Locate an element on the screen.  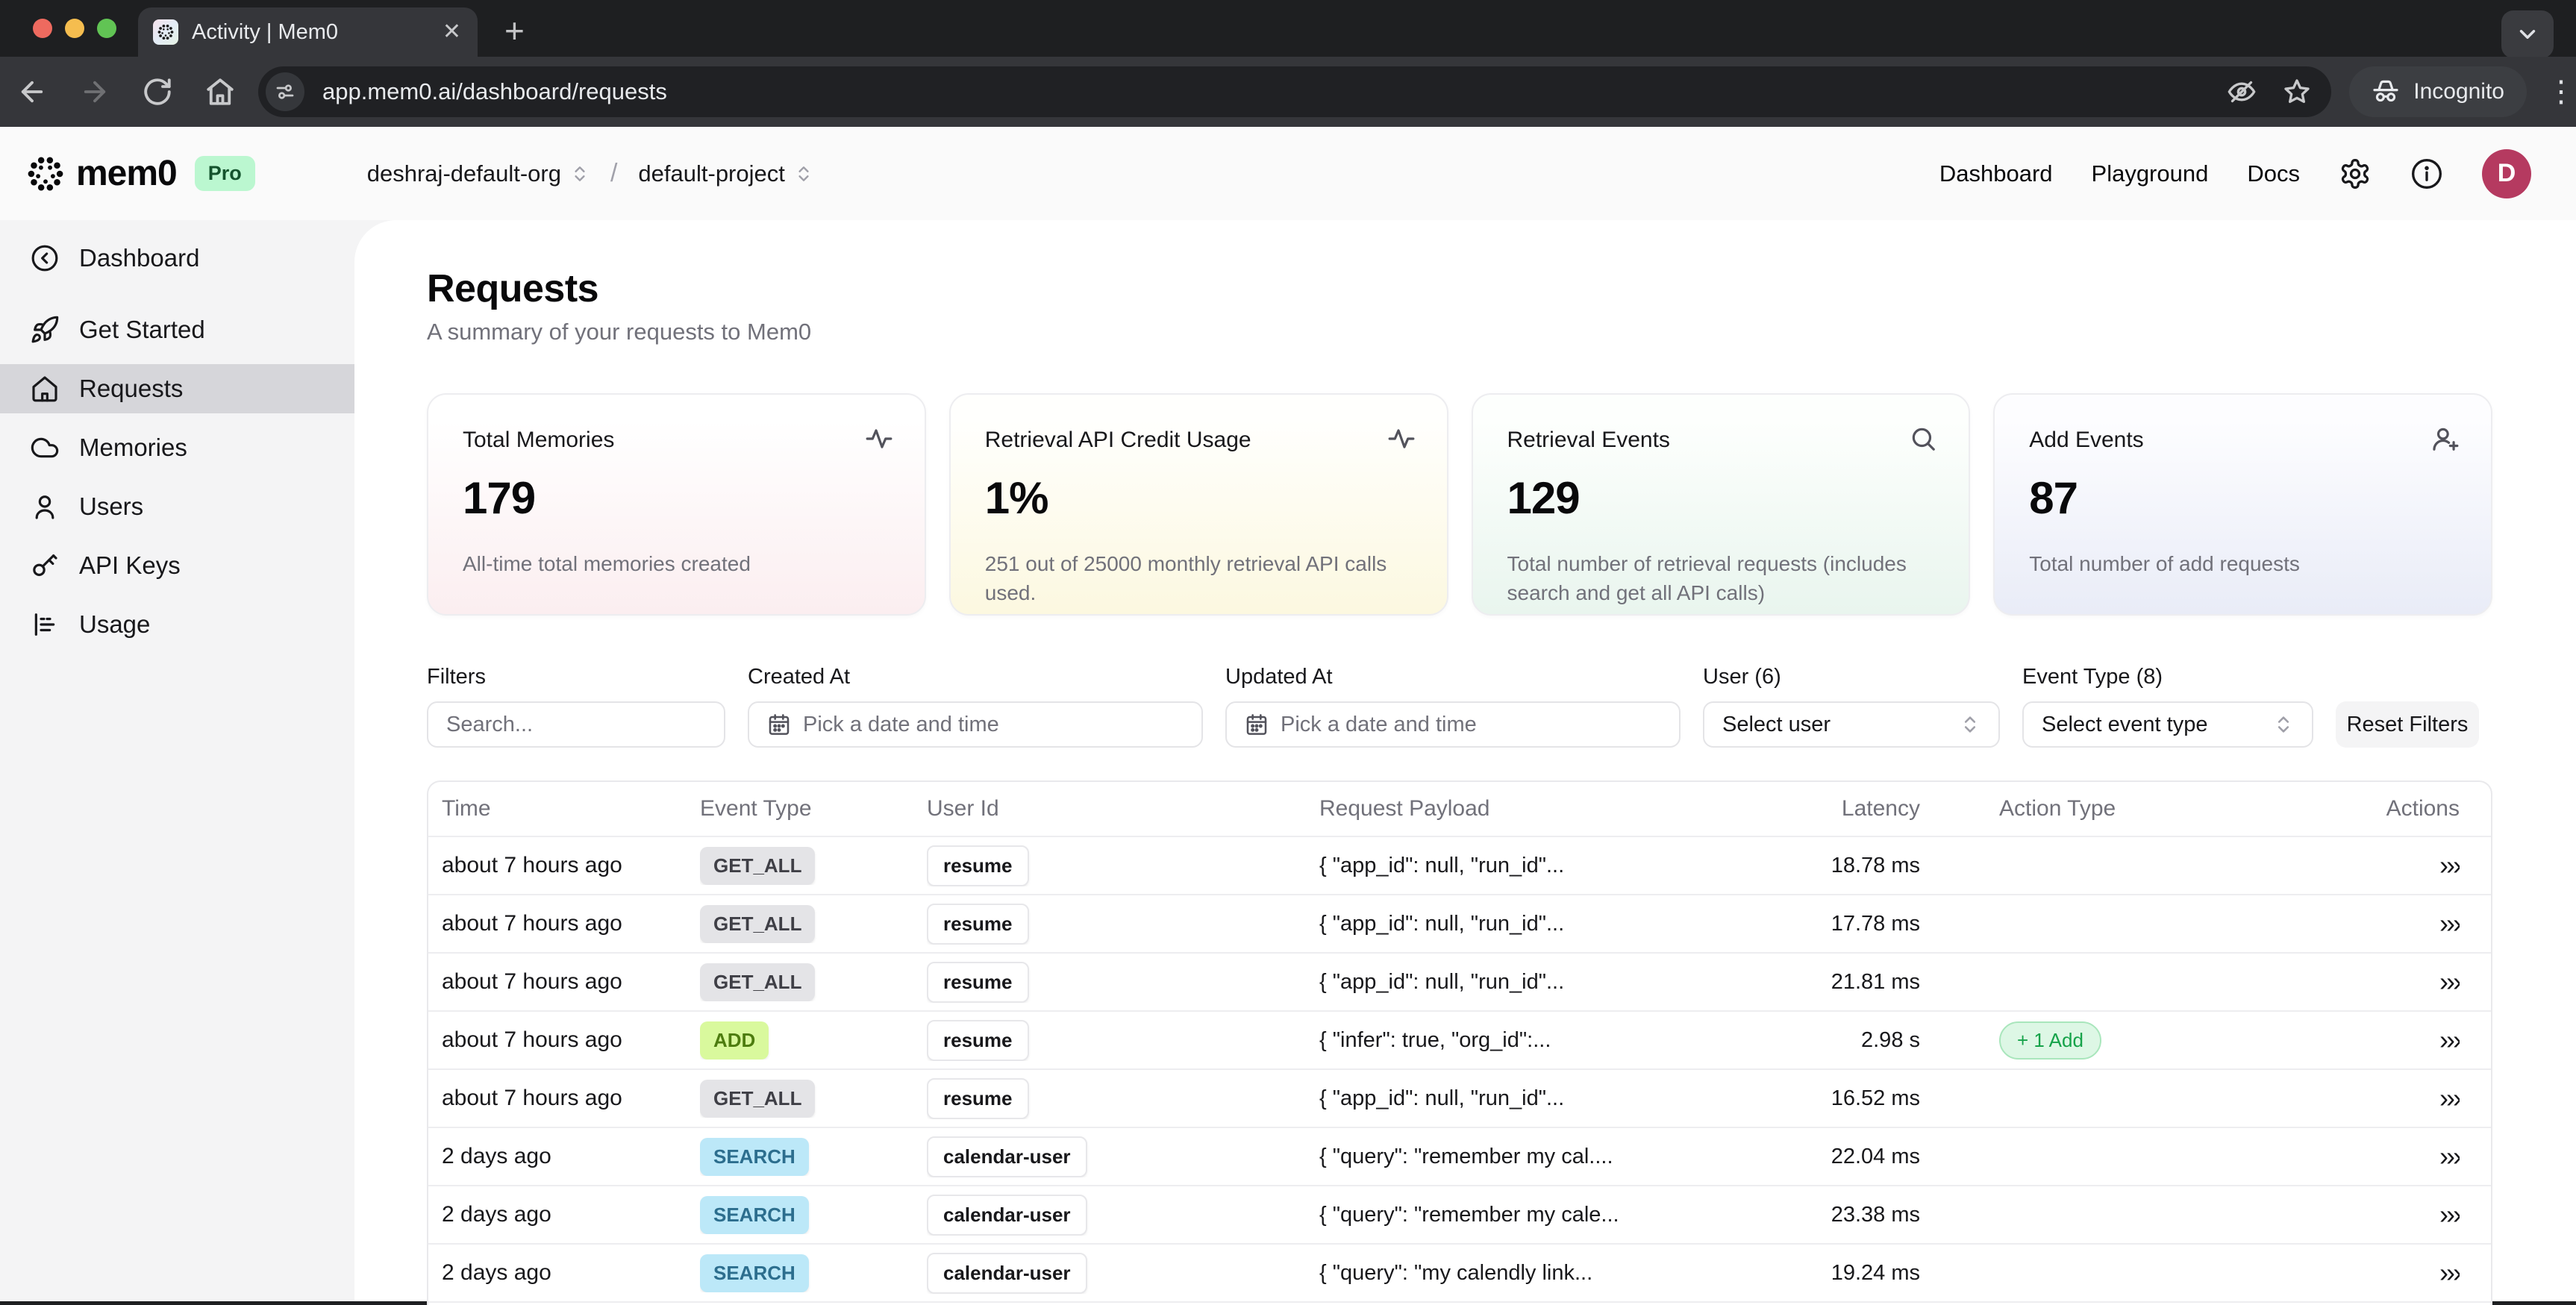
stat-card-value: 1% is located at coordinates (1016, 498).